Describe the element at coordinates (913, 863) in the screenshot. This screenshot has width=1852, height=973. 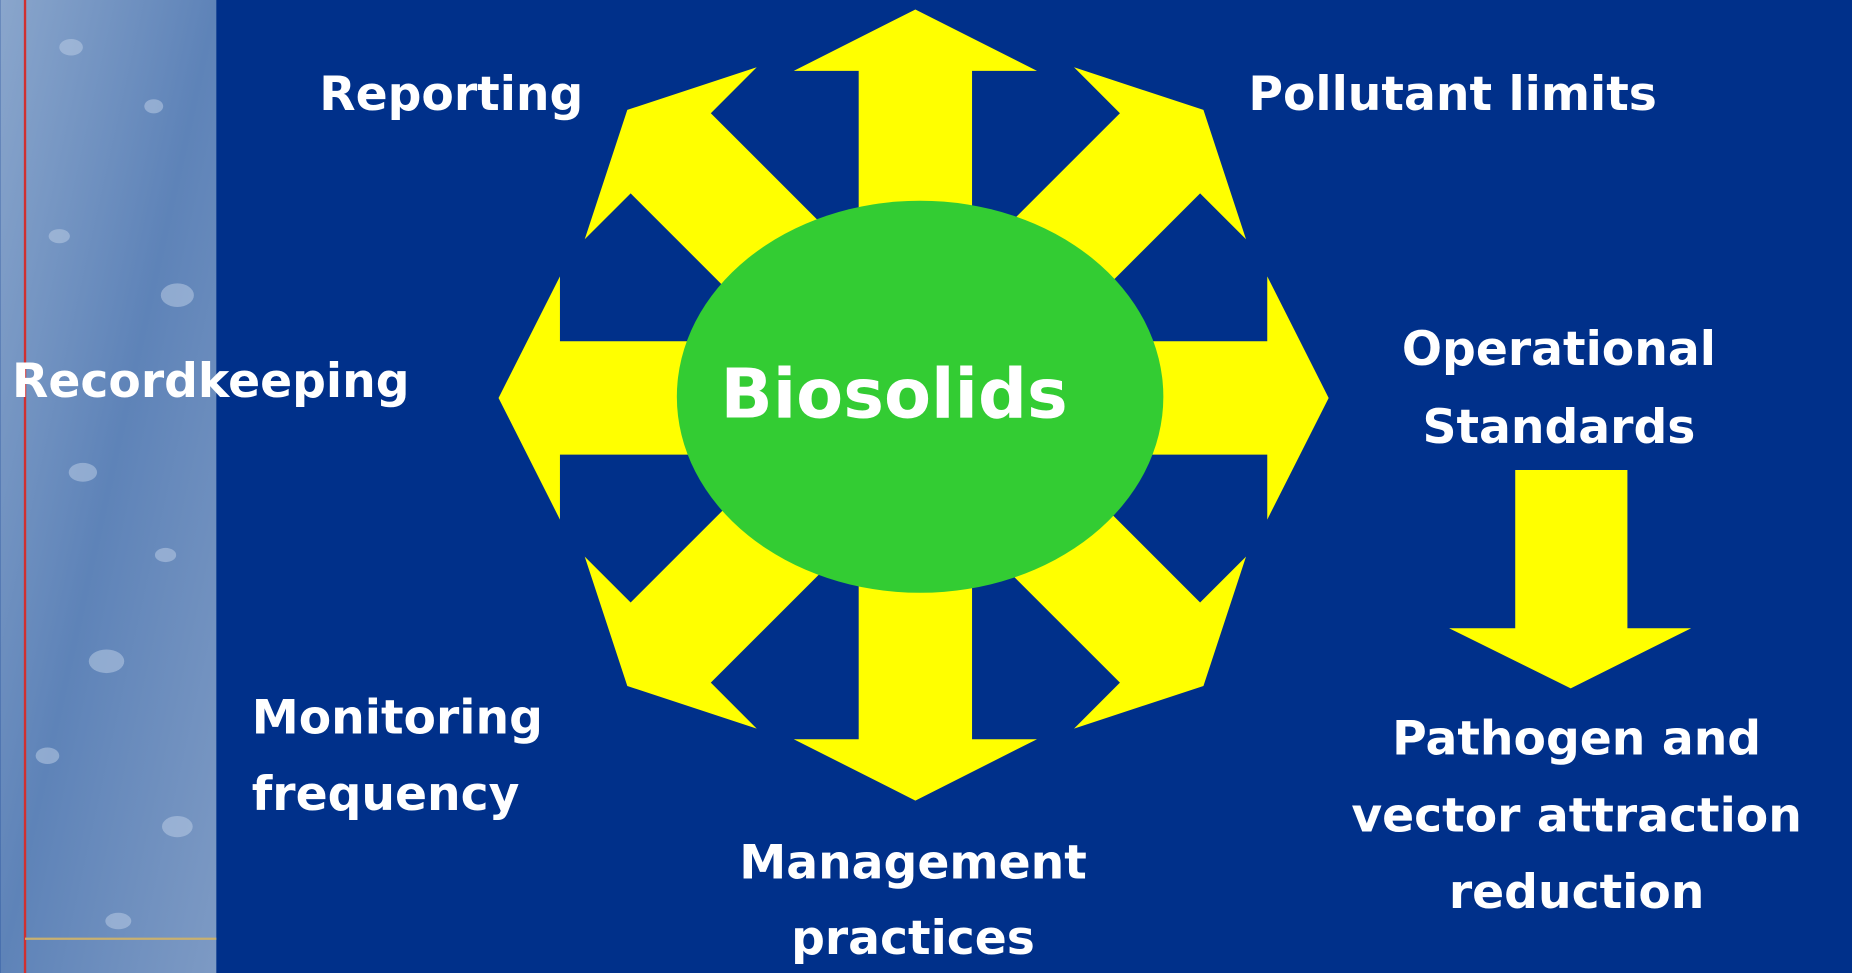
I see `node-label: Management` at that location.